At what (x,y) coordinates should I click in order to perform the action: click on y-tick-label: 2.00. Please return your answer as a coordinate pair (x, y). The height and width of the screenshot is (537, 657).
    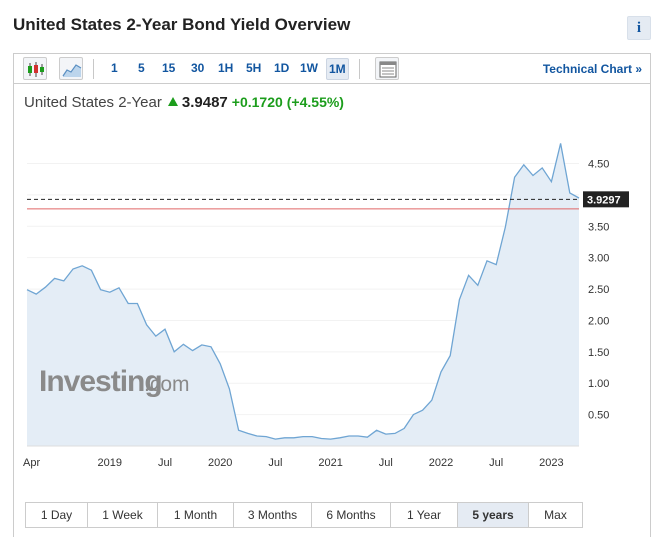
    Looking at the image, I should click on (598, 321).